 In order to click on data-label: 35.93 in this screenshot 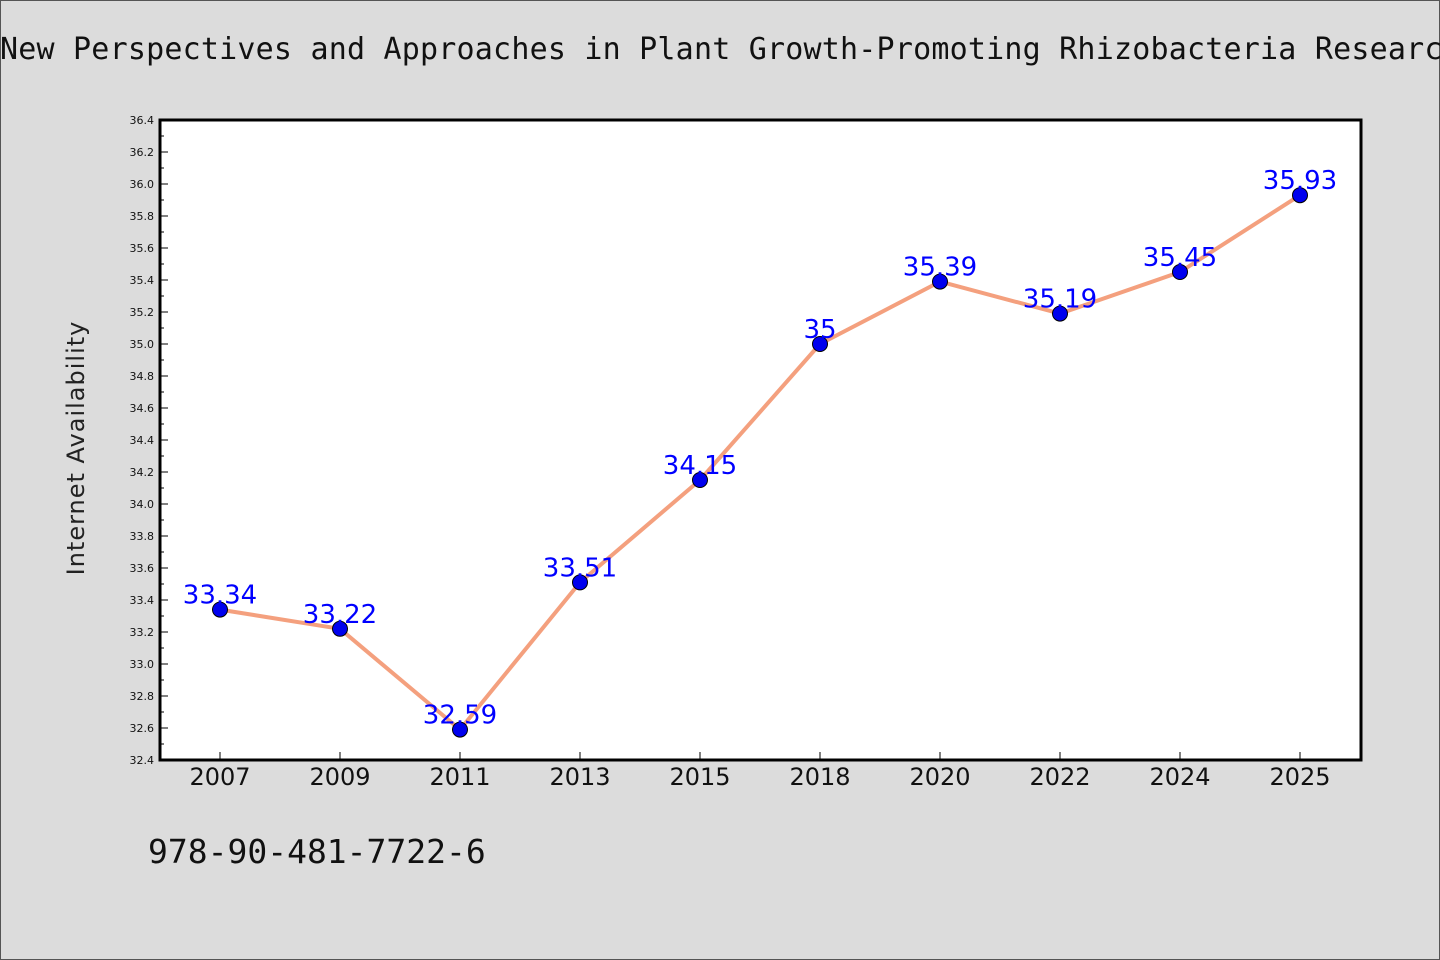, I will do `click(1300, 181)`.